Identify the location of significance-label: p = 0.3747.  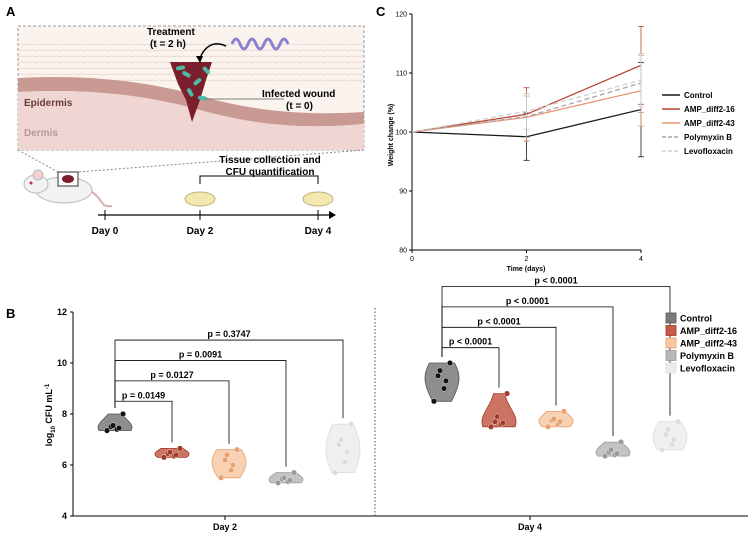
(228, 334).